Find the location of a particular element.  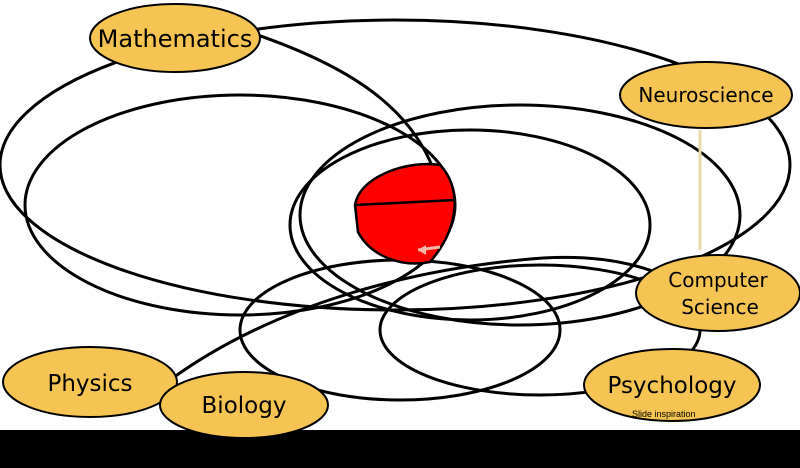

bubble-mathematics is located at coordinates (175, 38).